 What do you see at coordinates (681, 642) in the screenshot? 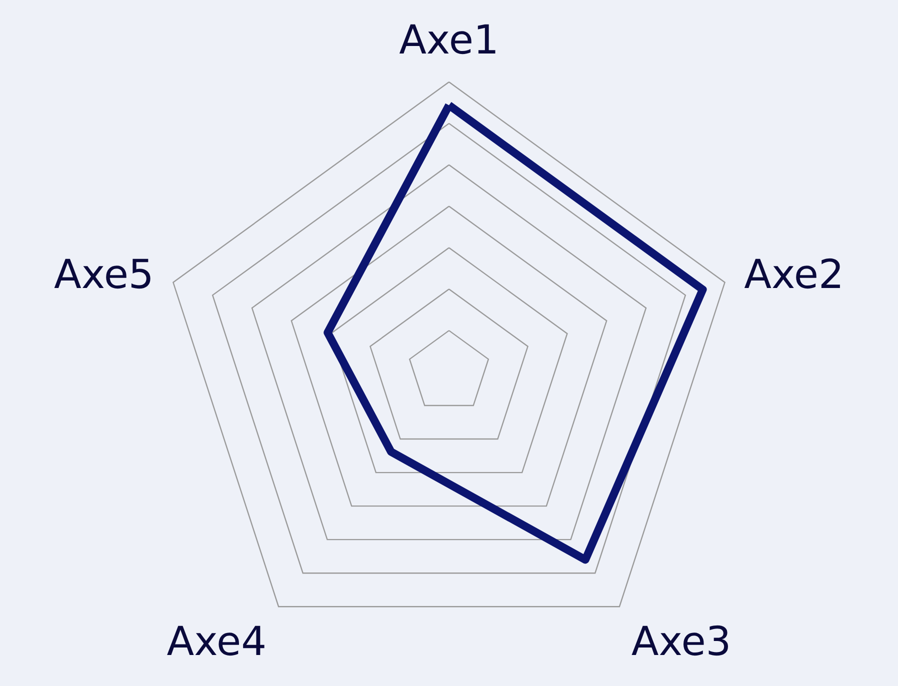
I see `spoke-label: Axe3` at bounding box center [681, 642].